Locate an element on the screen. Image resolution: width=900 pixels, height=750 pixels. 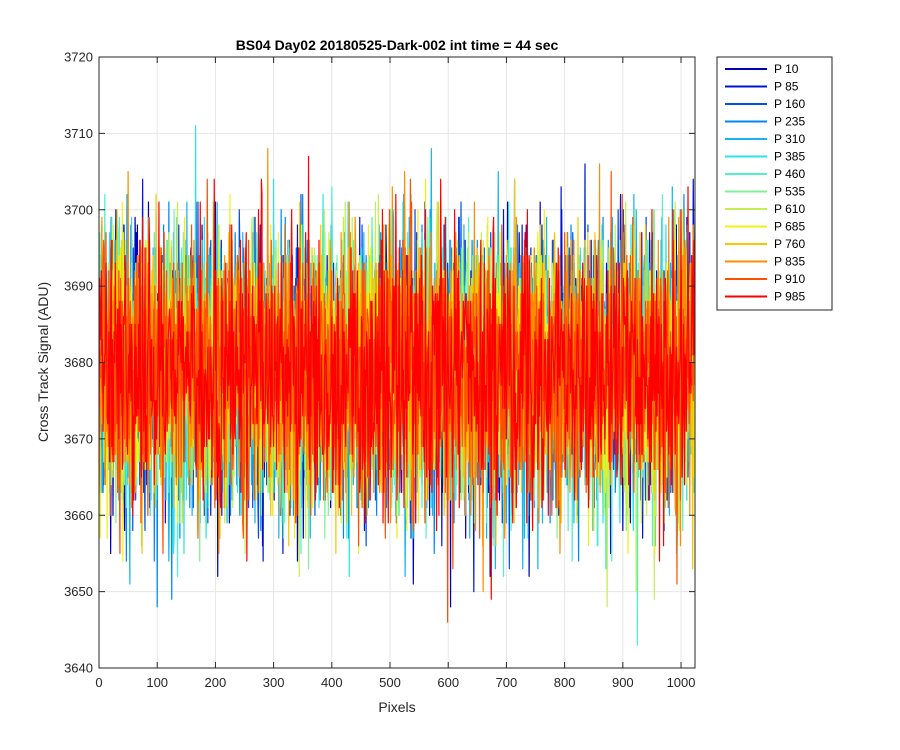
y-tick-label: 3720 is located at coordinates (78, 57).